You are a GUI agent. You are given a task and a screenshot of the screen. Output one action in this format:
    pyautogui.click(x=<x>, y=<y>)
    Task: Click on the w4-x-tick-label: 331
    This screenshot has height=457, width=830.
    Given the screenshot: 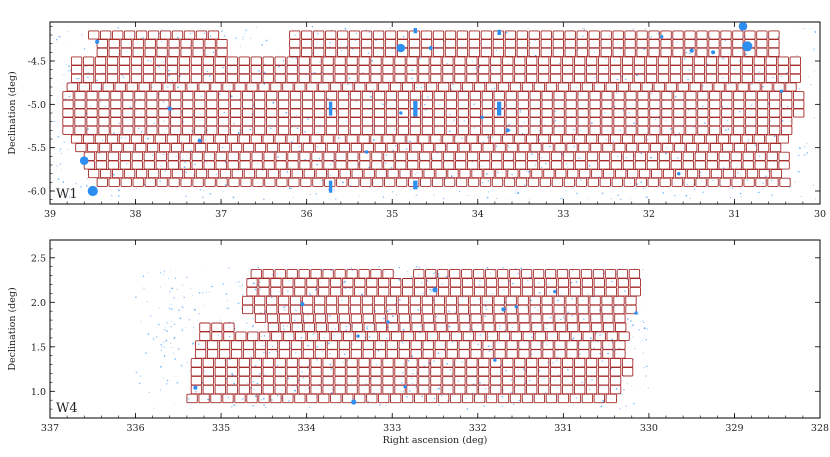 What is the action you would take?
    pyautogui.click(x=563, y=428)
    